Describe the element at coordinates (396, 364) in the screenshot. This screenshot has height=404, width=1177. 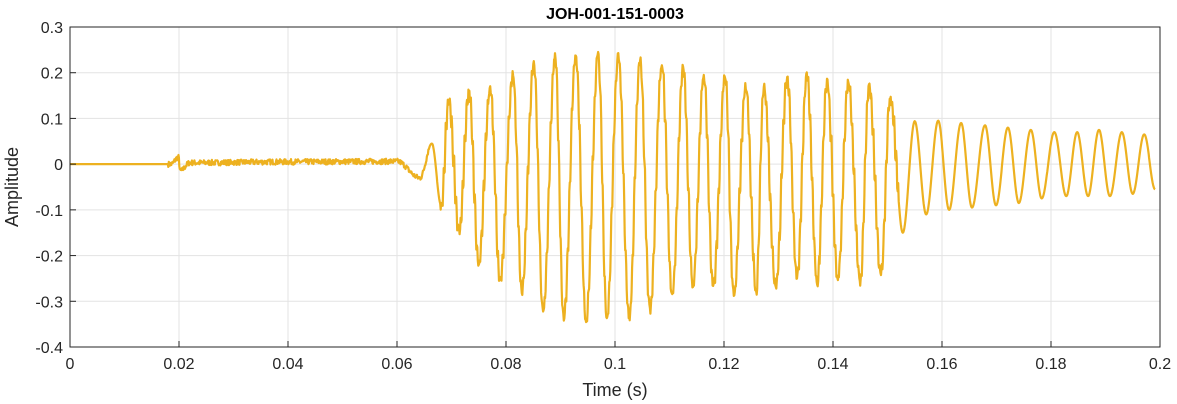
I see `x-tick-label: 0.06` at that location.